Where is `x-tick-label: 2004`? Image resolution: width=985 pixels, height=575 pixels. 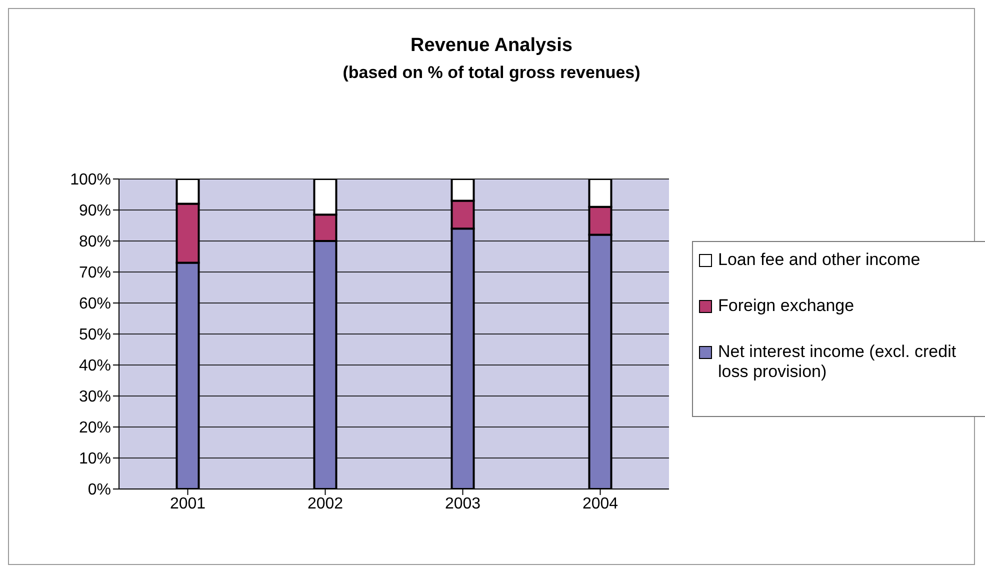
x-tick-label: 2004 is located at coordinates (600, 503).